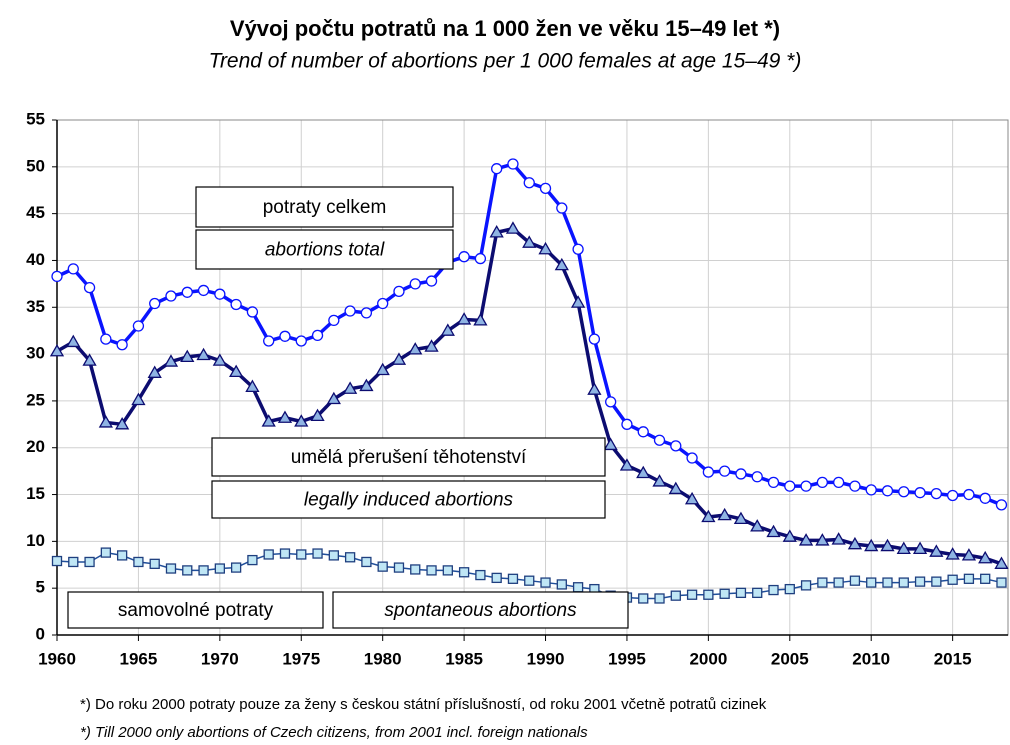  Describe the element at coordinates (325, 207) in the screenshot. I see `annotation: potraty celkem` at that location.